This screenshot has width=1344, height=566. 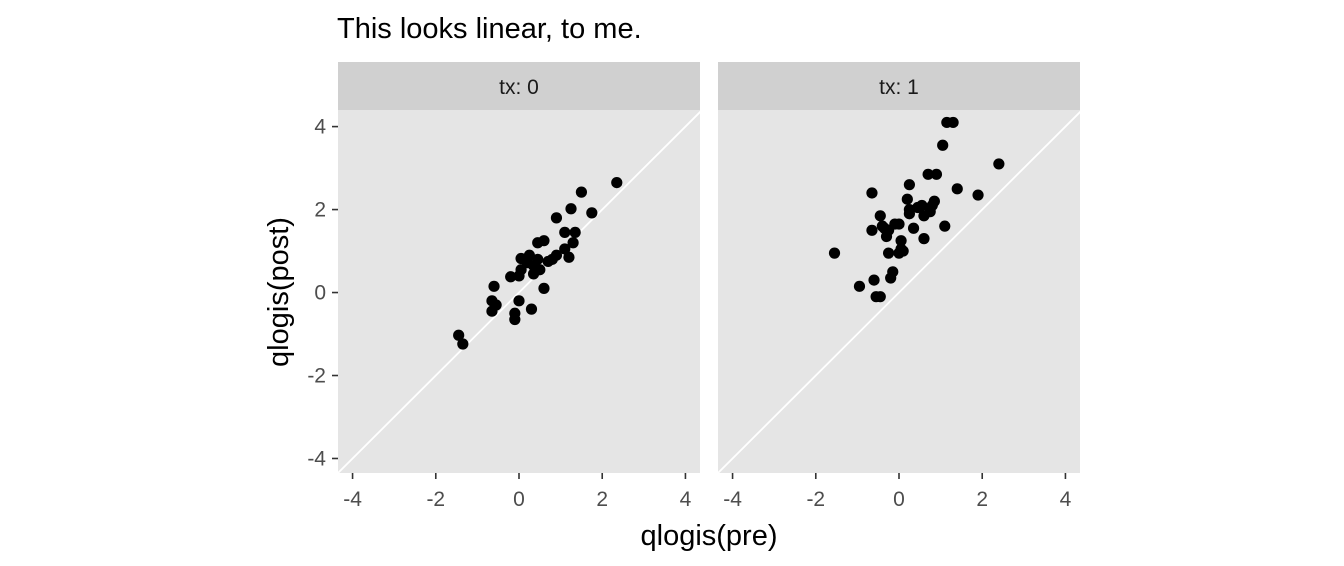 I want to click on chart-title: This looks linear, to me., so click(x=489, y=29).